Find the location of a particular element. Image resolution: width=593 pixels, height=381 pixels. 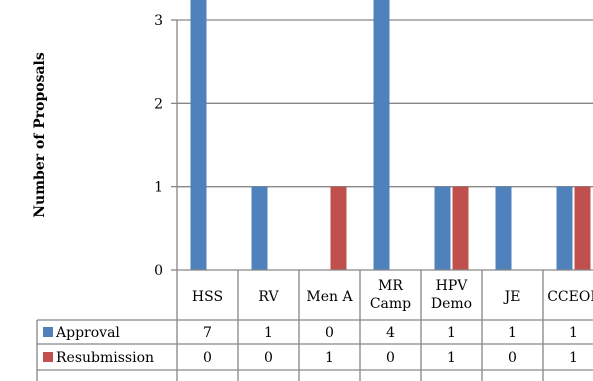

legend-label: Approval is located at coordinates (87, 333).